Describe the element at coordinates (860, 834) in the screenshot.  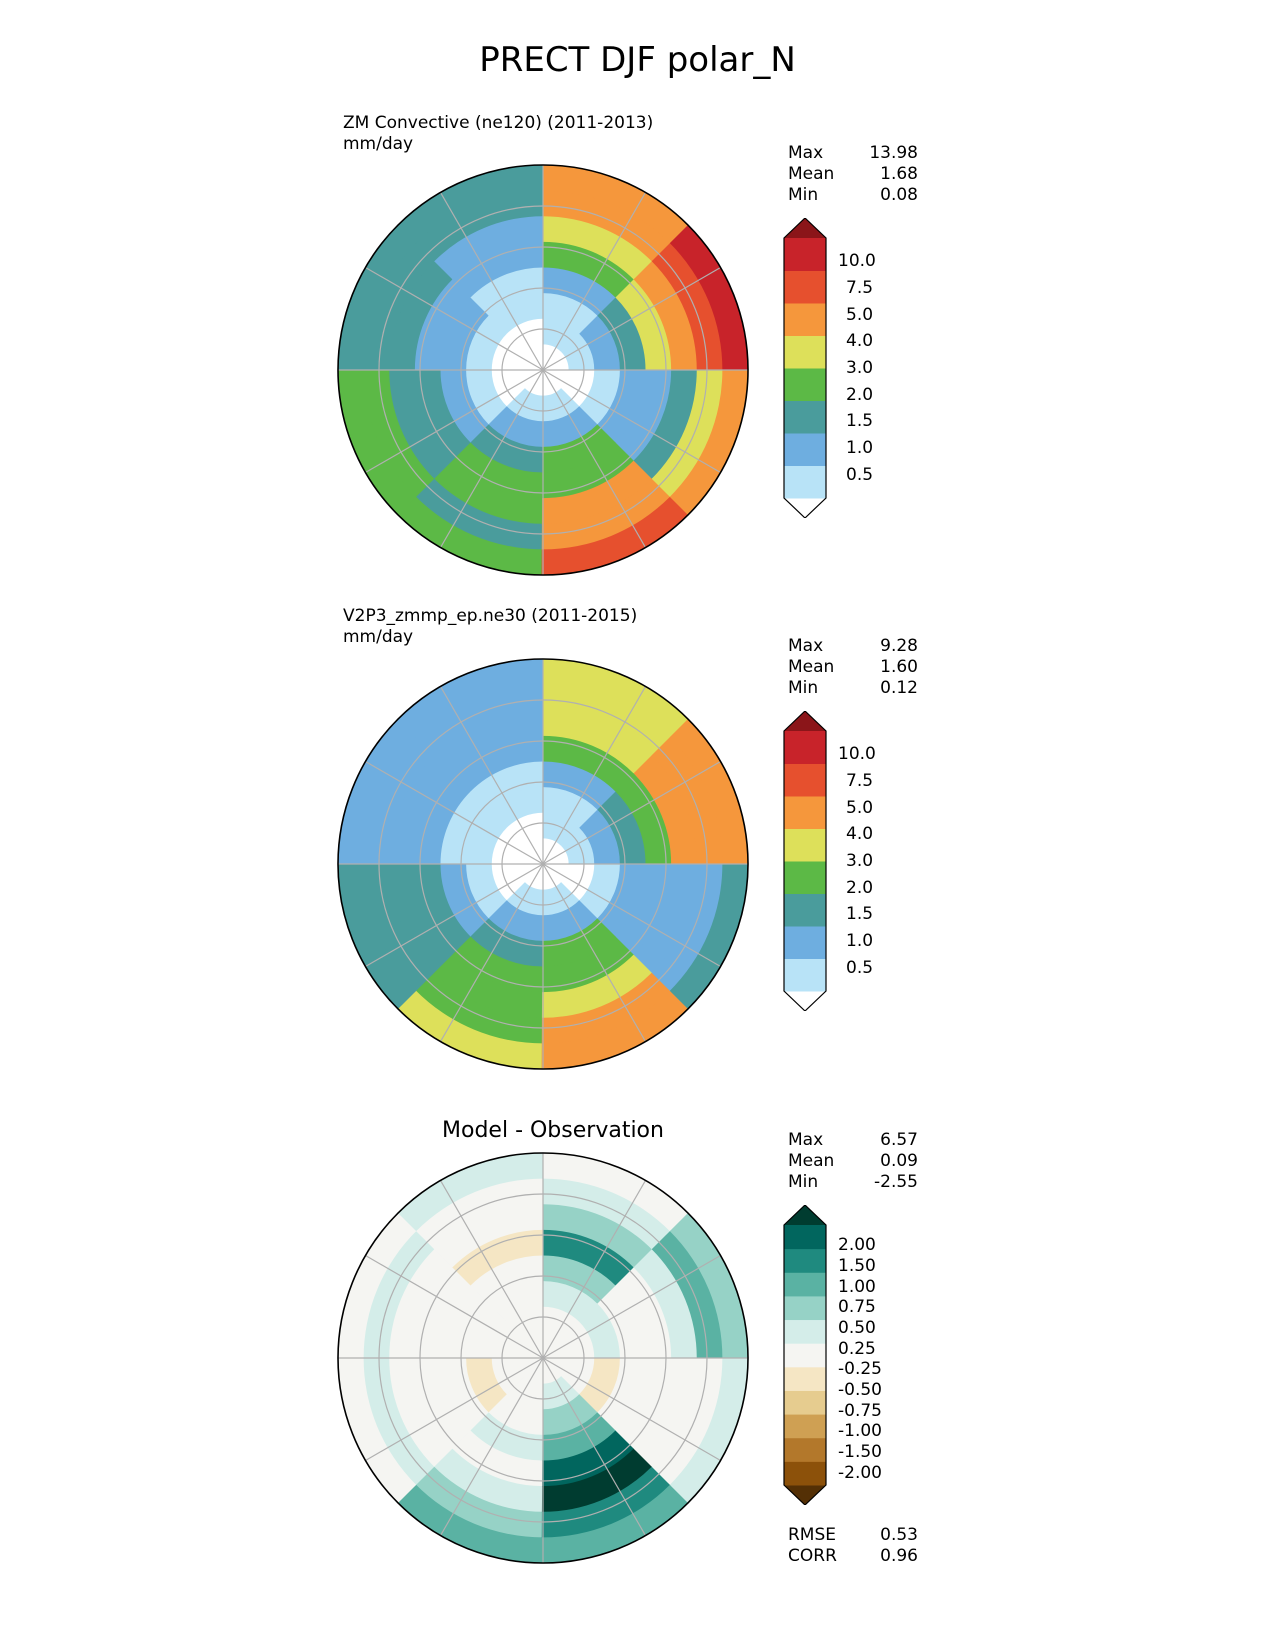
I see `colorbar-tick-label: 4.0` at that location.